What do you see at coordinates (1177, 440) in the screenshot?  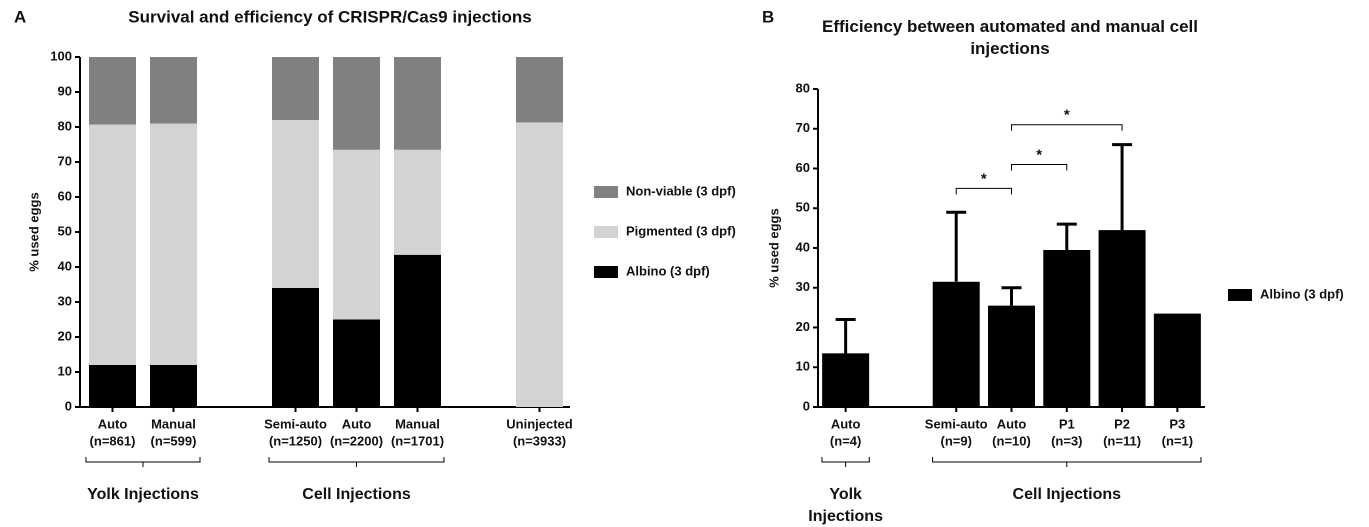 I see `x-tick-count: (n=1)` at bounding box center [1177, 440].